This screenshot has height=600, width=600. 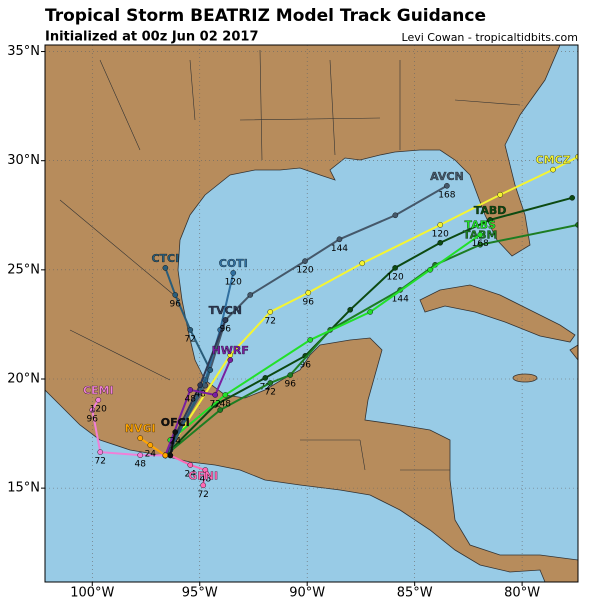 What do you see at coordinates (151, 37) in the screenshot?
I see `subtitle: Initialized at 00z Jun 02 2017` at bounding box center [151, 37].